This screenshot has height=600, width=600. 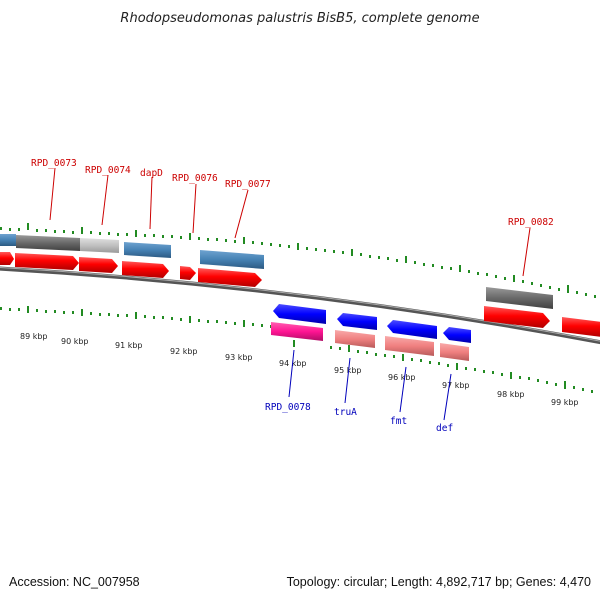 What do you see at coordinates (359, 418) in the screenshot?
I see `lower-gene-labels: RPD_0078 truA fmt def` at bounding box center [359, 418].